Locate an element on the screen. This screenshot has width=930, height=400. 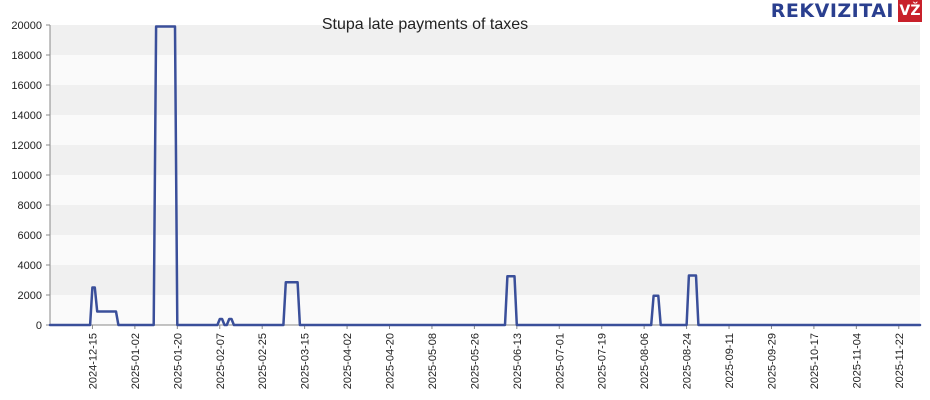
x-tick-label: 2025-05-08 is located at coordinates (433, 361).